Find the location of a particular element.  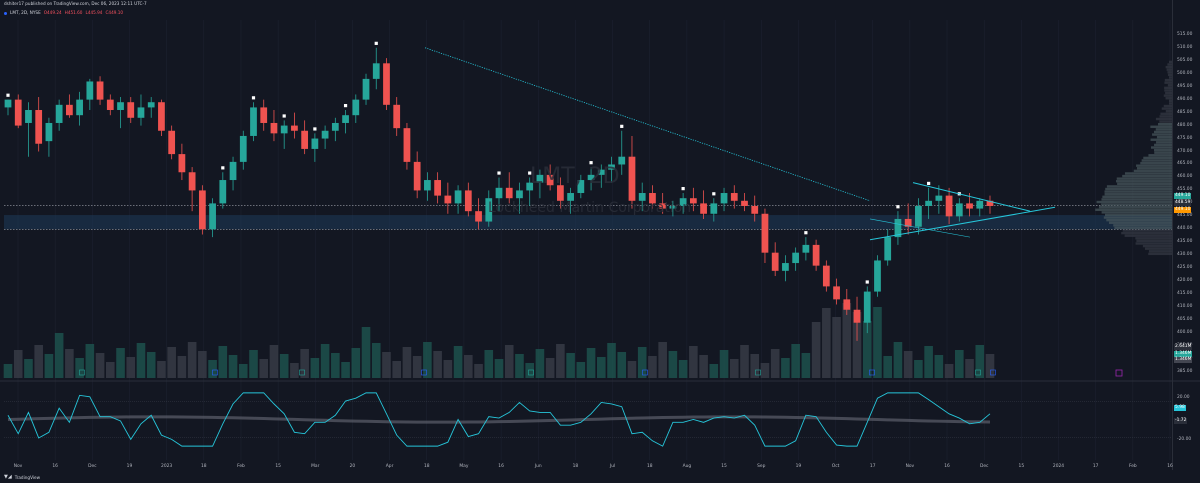

time-tick: May is located at coordinates (463, 466).